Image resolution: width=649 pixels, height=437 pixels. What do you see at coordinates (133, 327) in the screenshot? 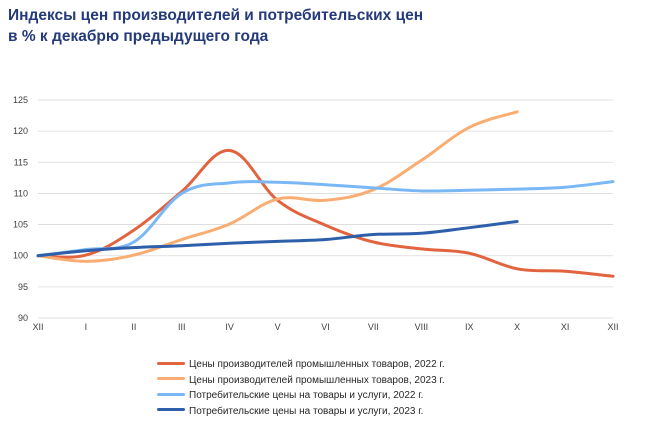
I see `x-tick-label: II` at bounding box center [133, 327].